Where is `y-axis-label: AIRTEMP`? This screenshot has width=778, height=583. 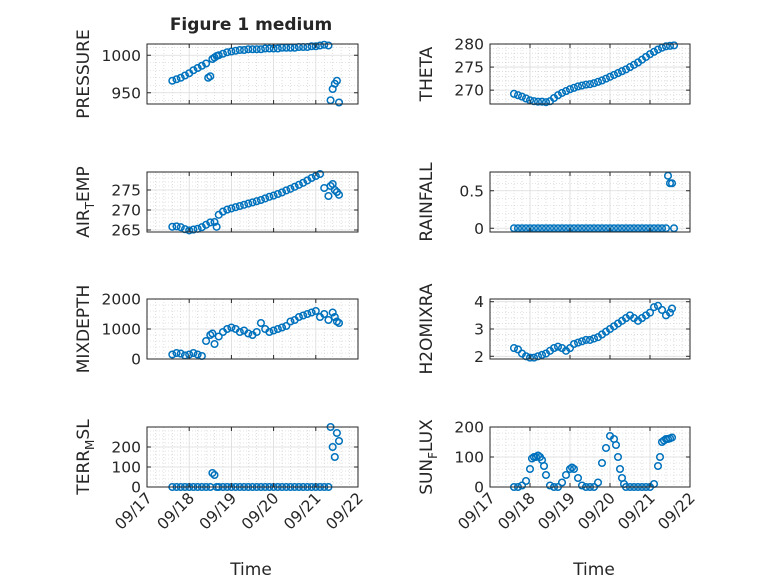
y-axis-label: AIRTEMP is located at coordinates (85, 201).